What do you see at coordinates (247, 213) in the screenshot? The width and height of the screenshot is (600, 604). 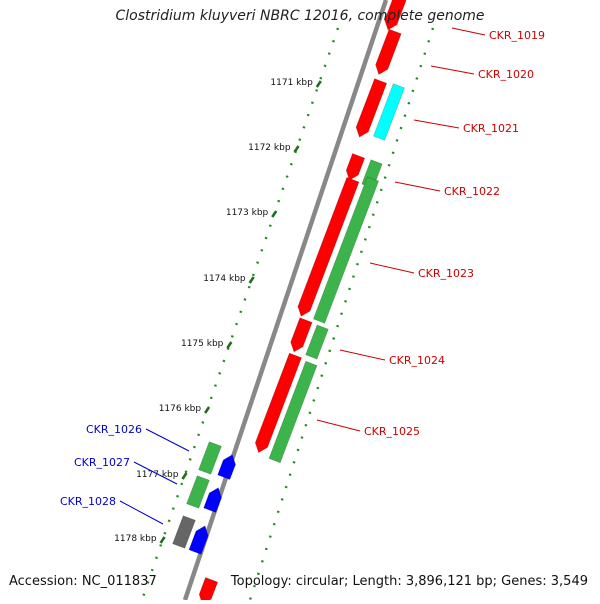 I see `tick-label: 1173 kbp` at bounding box center [247, 213].